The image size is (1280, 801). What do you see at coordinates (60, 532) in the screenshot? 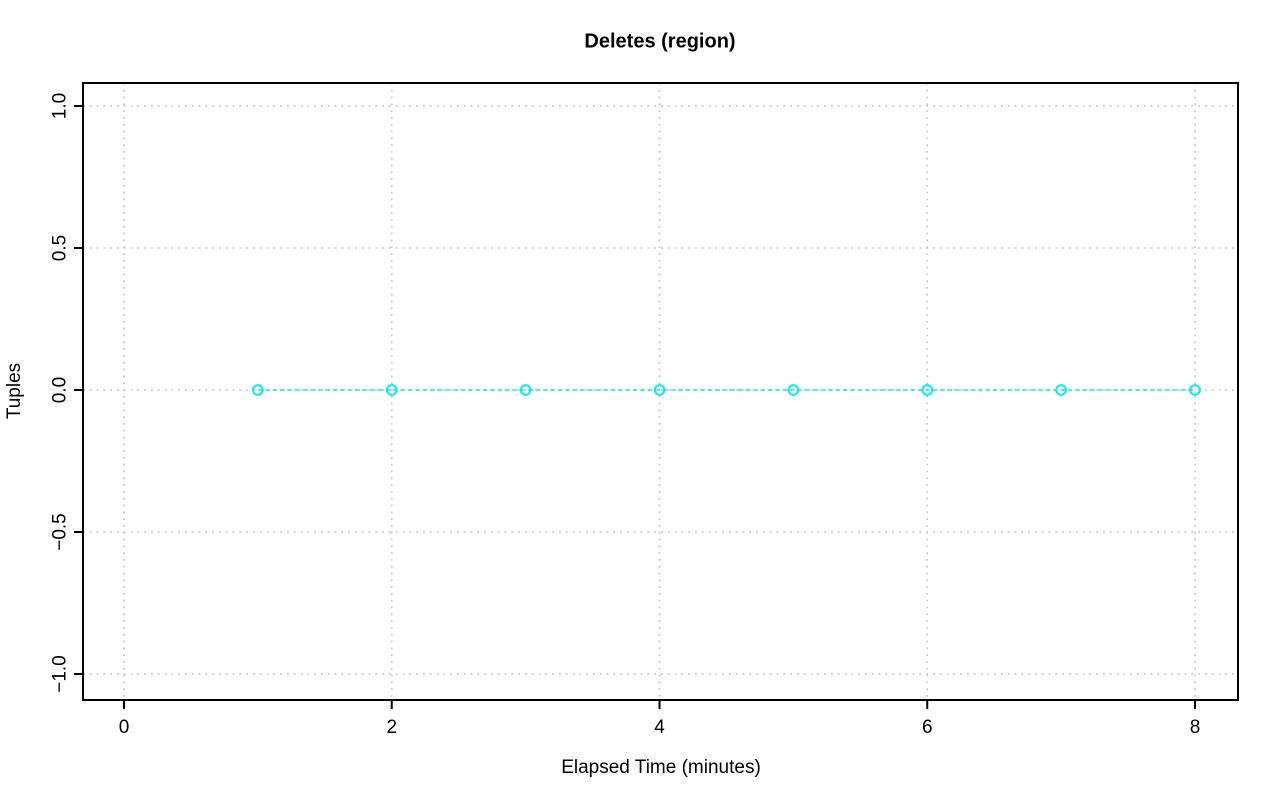
I see `y-tick-label-3: −0.5` at bounding box center [60, 532].